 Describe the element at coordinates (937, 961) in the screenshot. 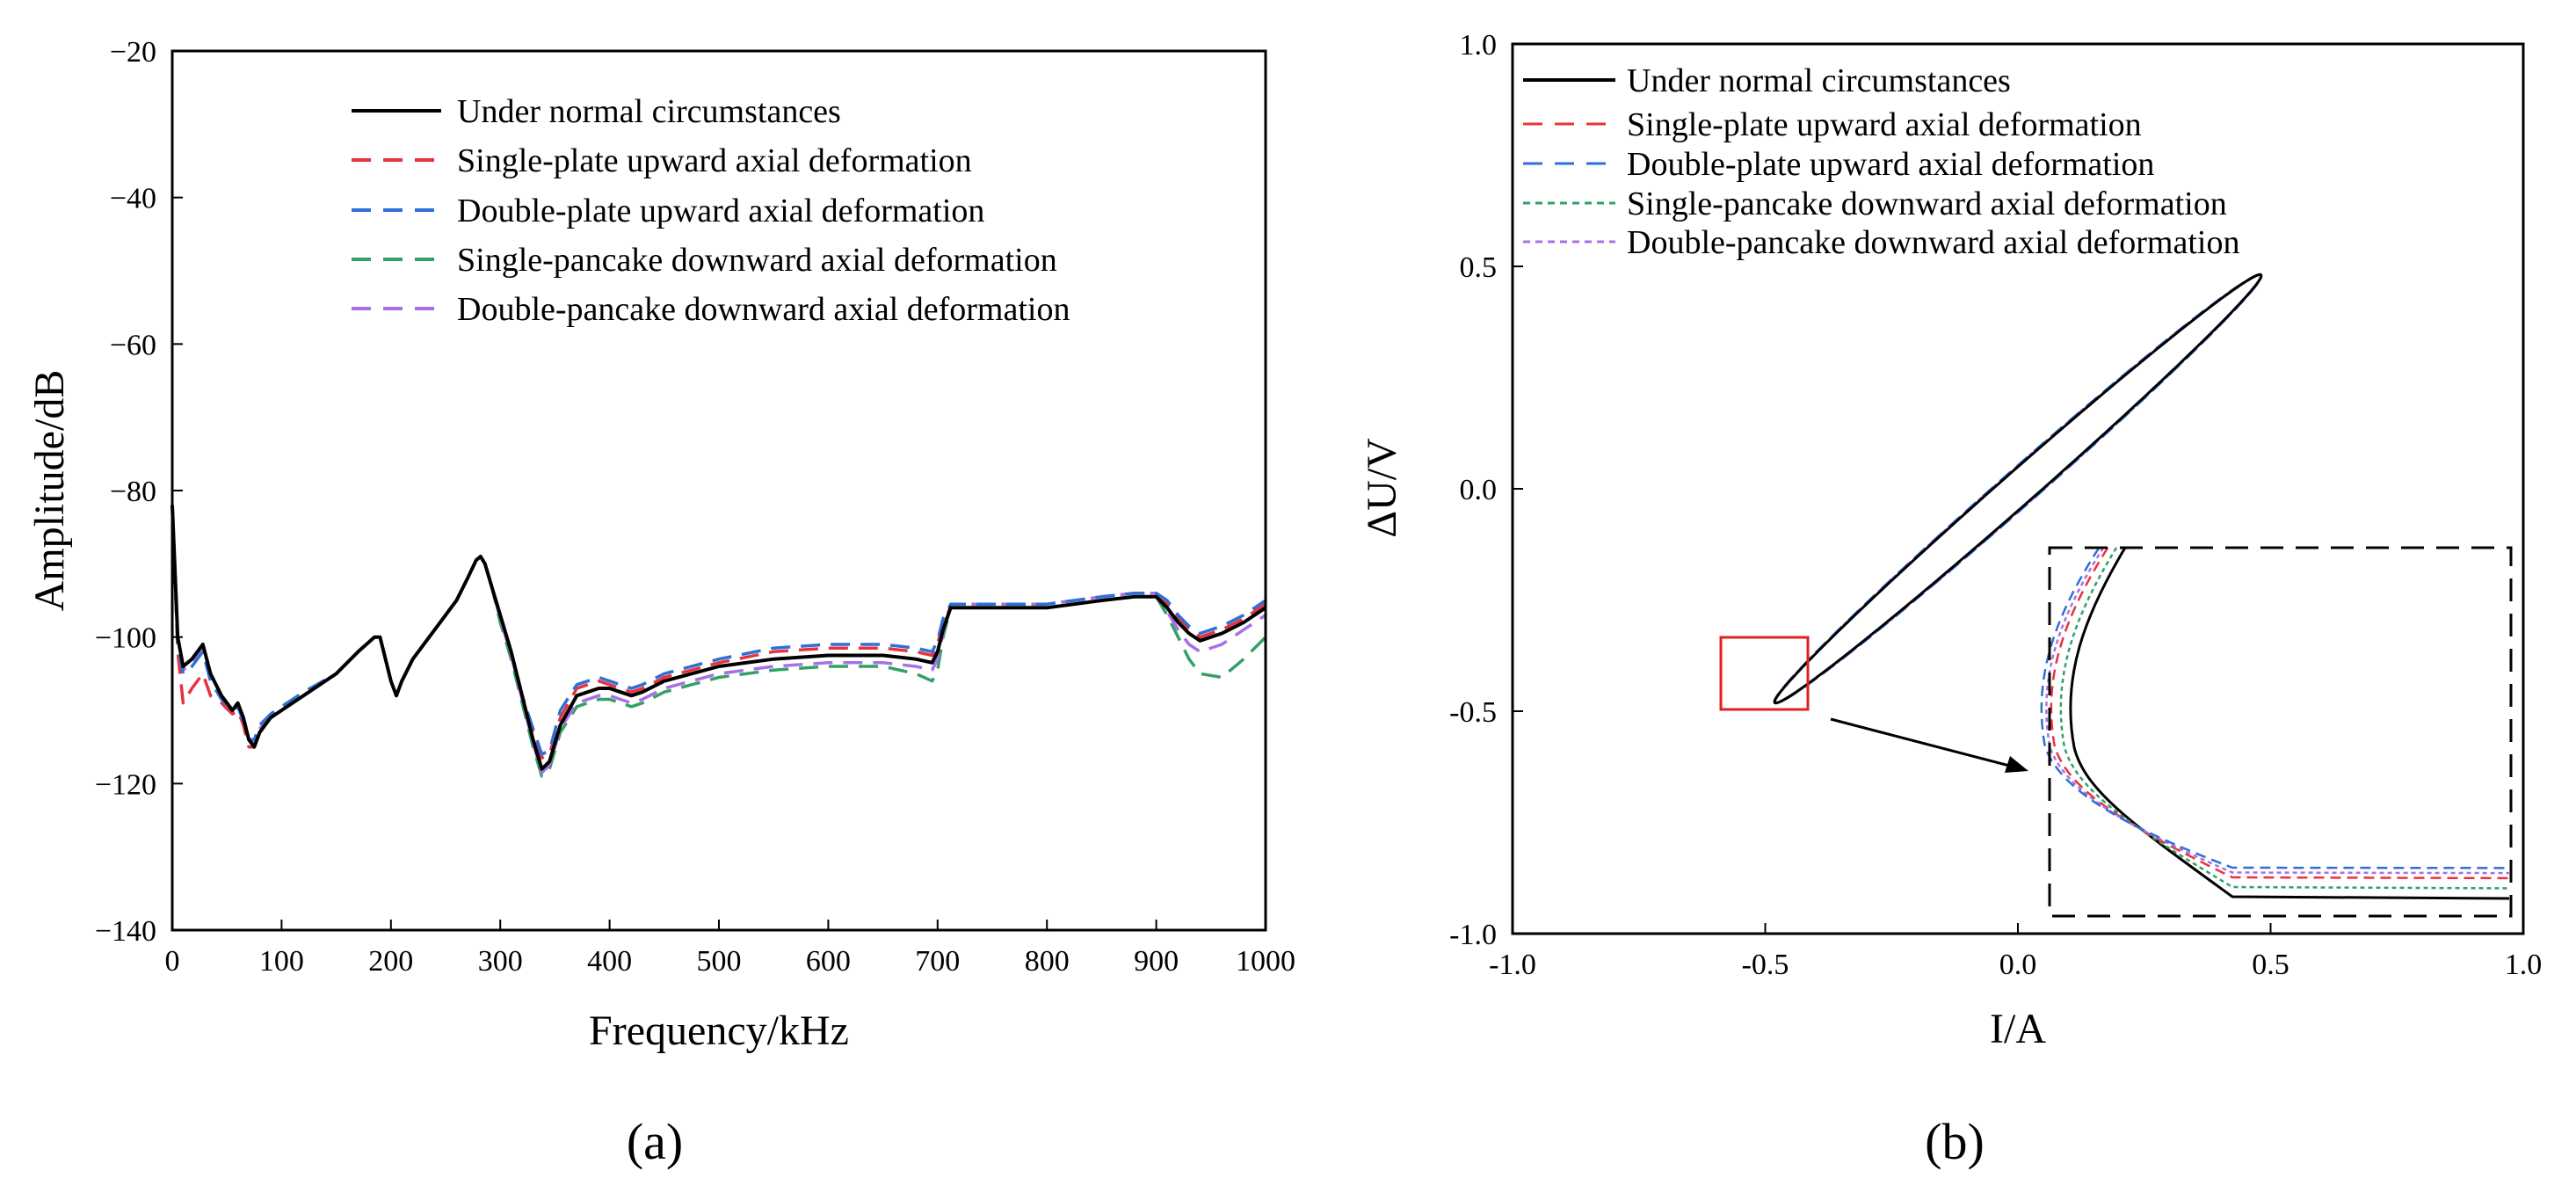

I see `panel-a-x-tick-label: 700` at that location.